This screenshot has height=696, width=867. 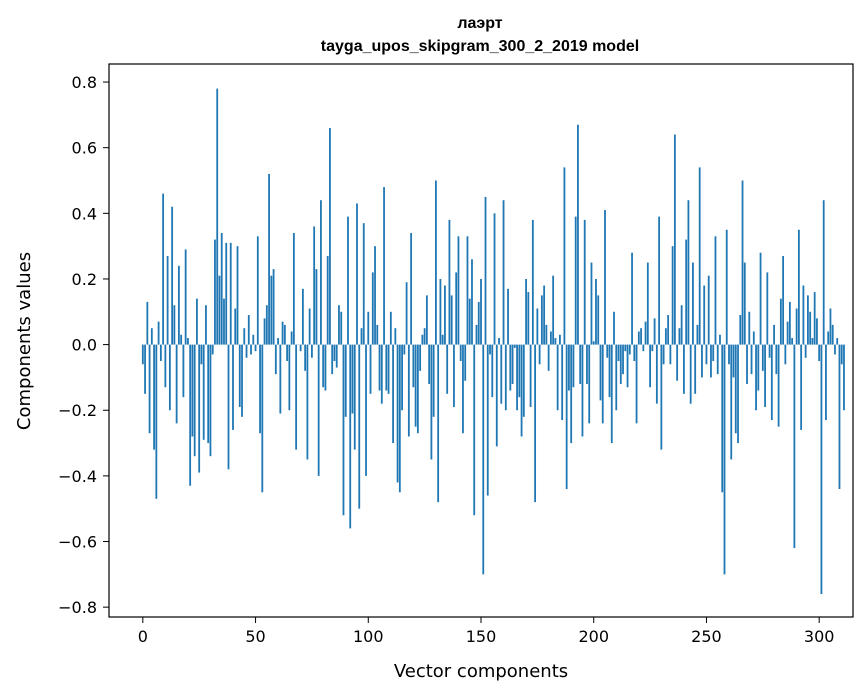 I want to click on chart-subtitle: tayga_upos_skipgram_300_2_2019 model, so click(x=480, y=46).